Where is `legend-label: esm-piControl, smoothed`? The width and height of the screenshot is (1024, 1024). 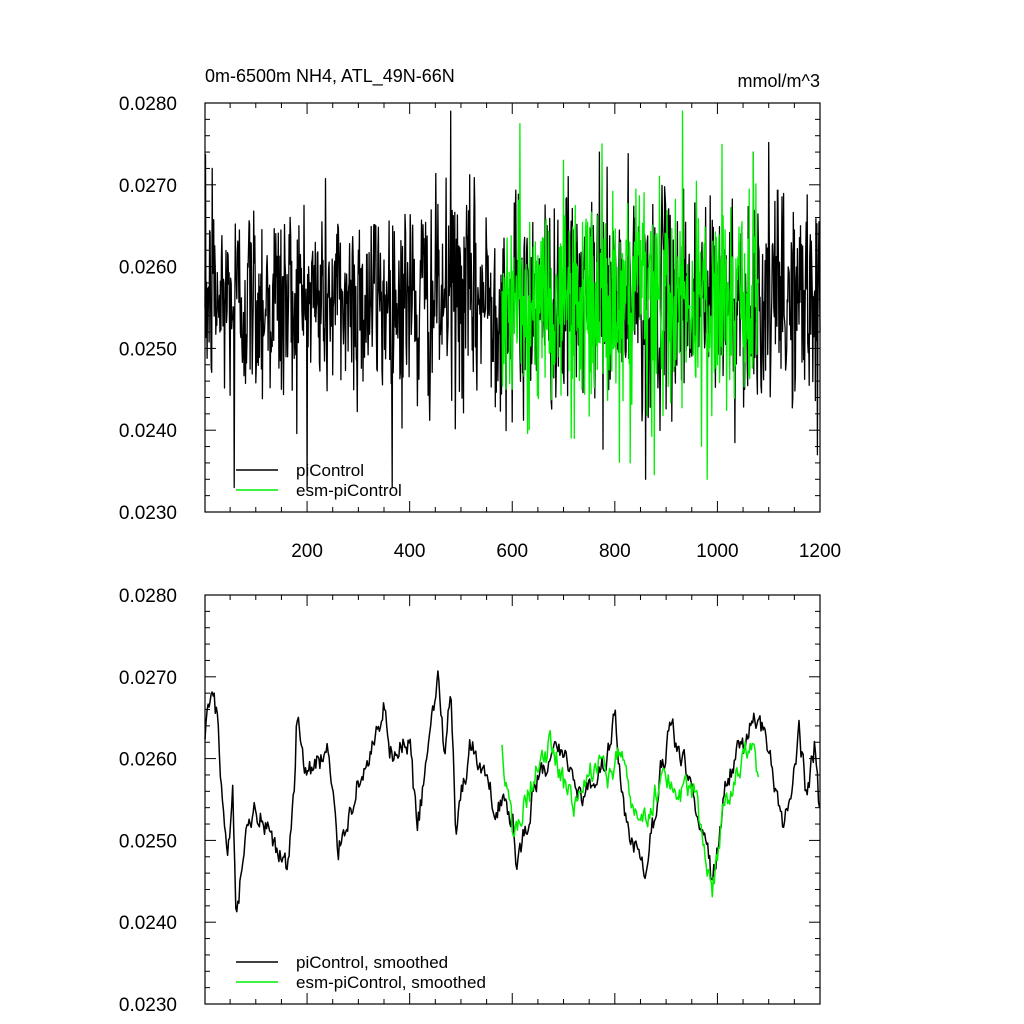
legend-label: esm-piControl, smoothed is located at coordinates (391, 982).